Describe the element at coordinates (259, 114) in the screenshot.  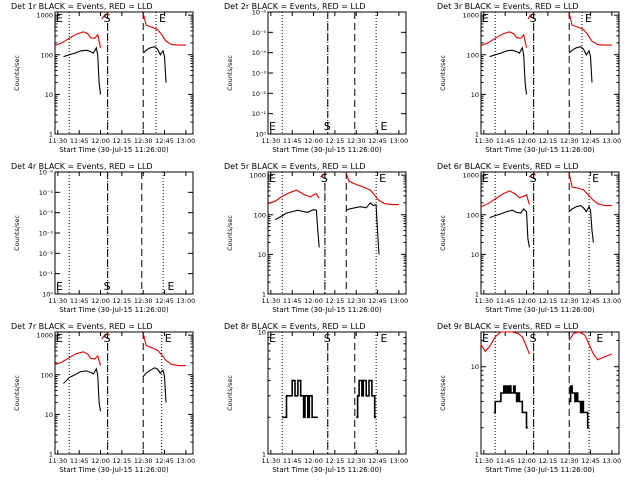
I see `y-tick-label: 10⁻¹` at that location.